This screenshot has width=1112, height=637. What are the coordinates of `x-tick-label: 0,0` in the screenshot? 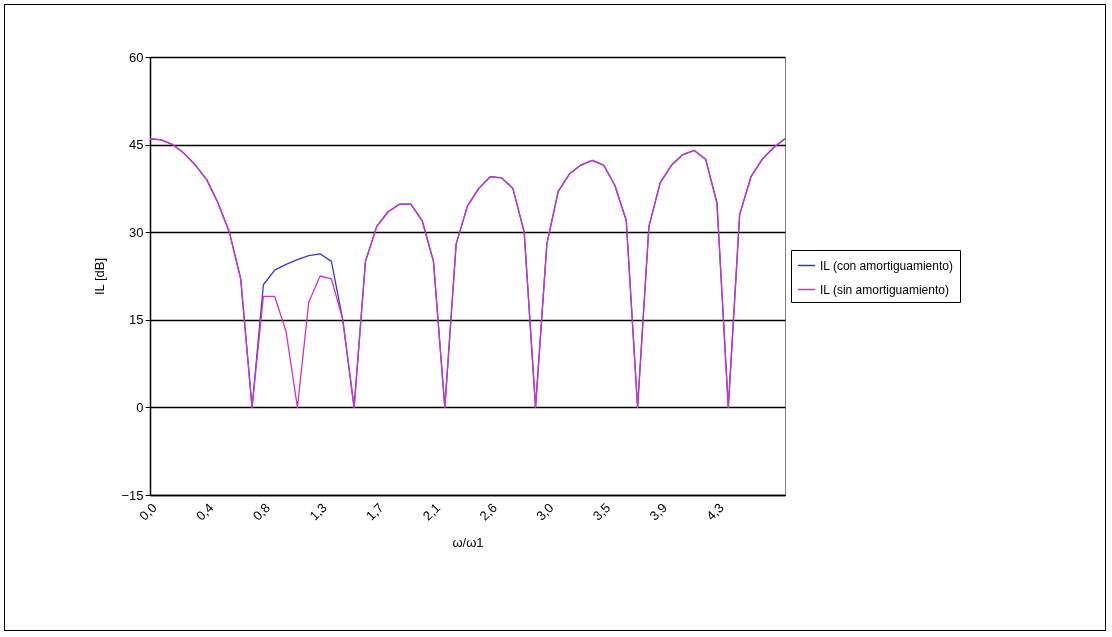 It's located at (148, 512).